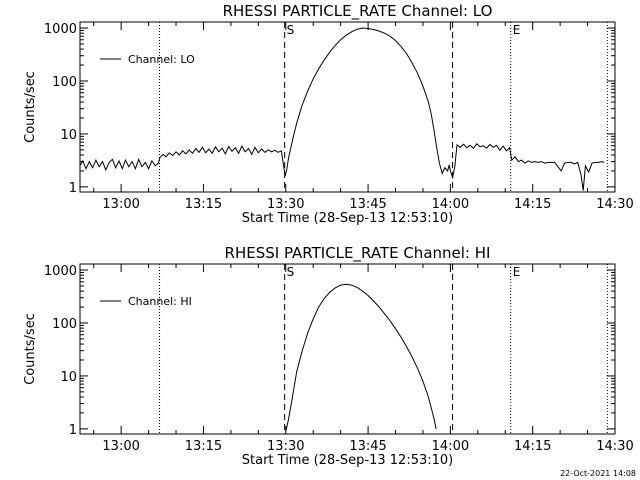 The width and height of the screenshot is (640, 480). Describe the element at coordinates (358, 11) in the screenshot. I see `chart-title: RHESSI PARTICLE_RATE Channel: LO` at that location.